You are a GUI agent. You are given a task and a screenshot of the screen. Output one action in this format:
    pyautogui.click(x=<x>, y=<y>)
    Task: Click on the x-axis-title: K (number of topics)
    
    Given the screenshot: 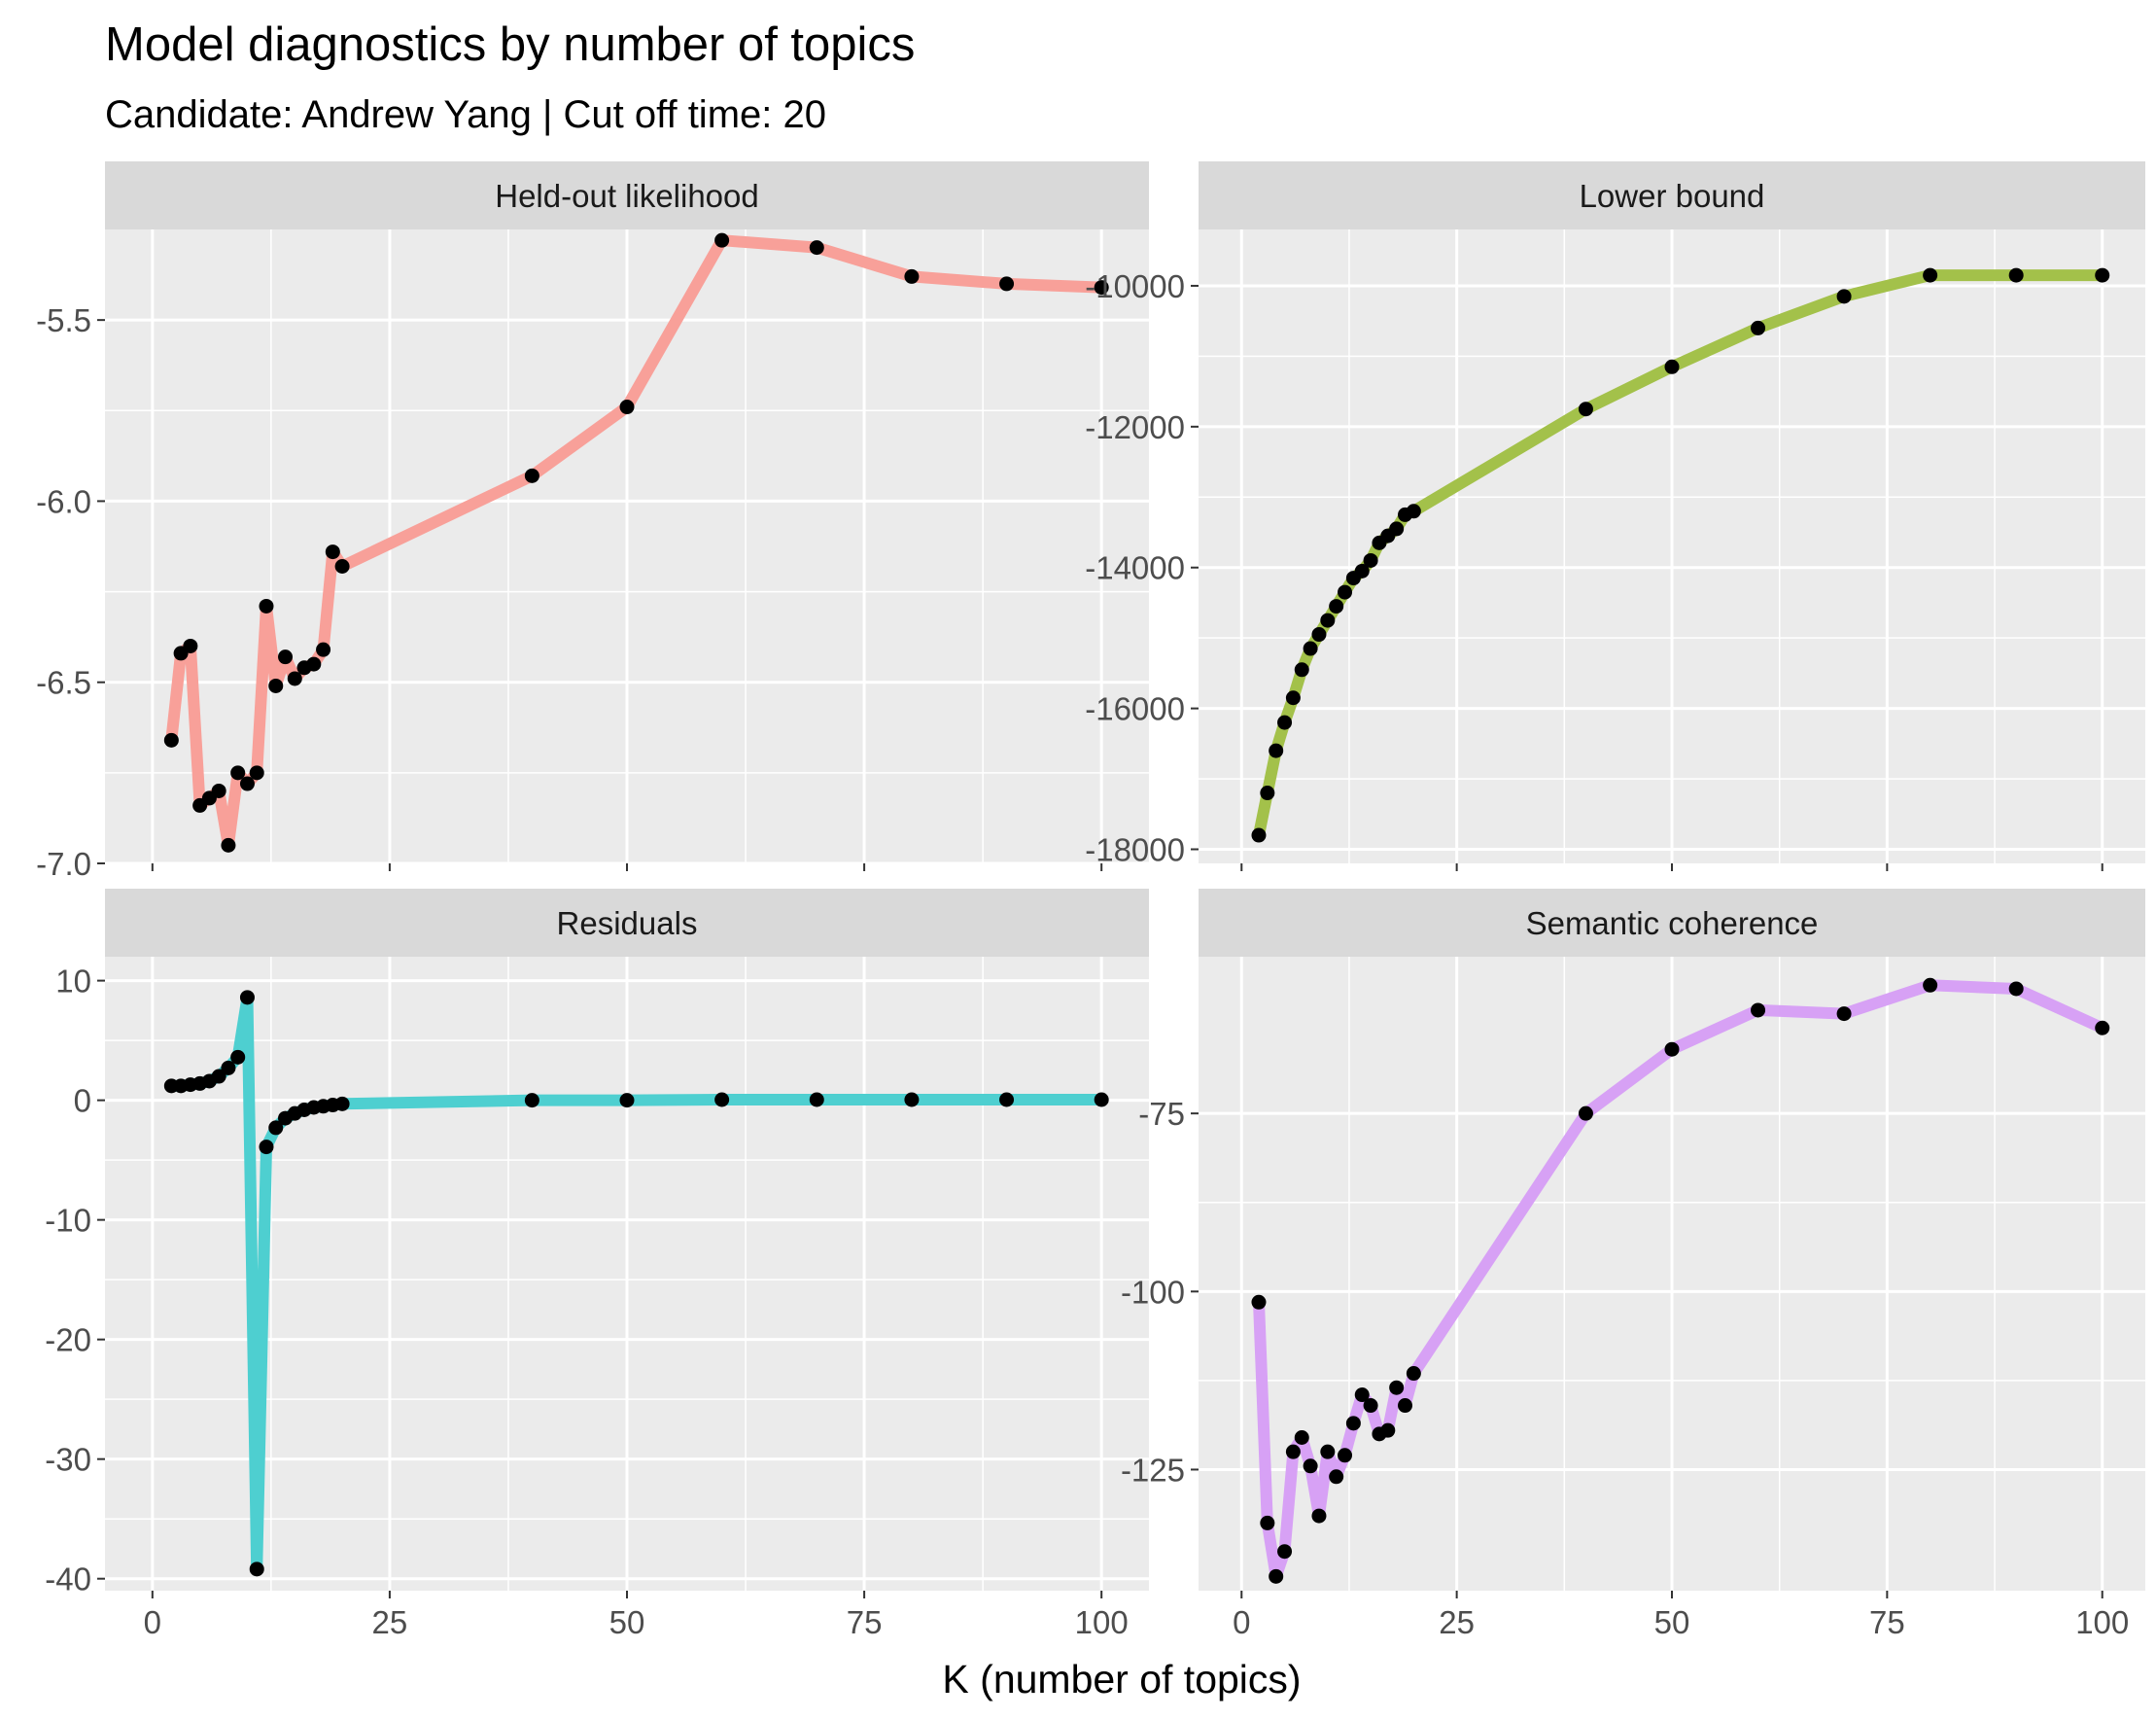 What is the action you would take?
    pyautogui.click(x=1121, y=1679)
    